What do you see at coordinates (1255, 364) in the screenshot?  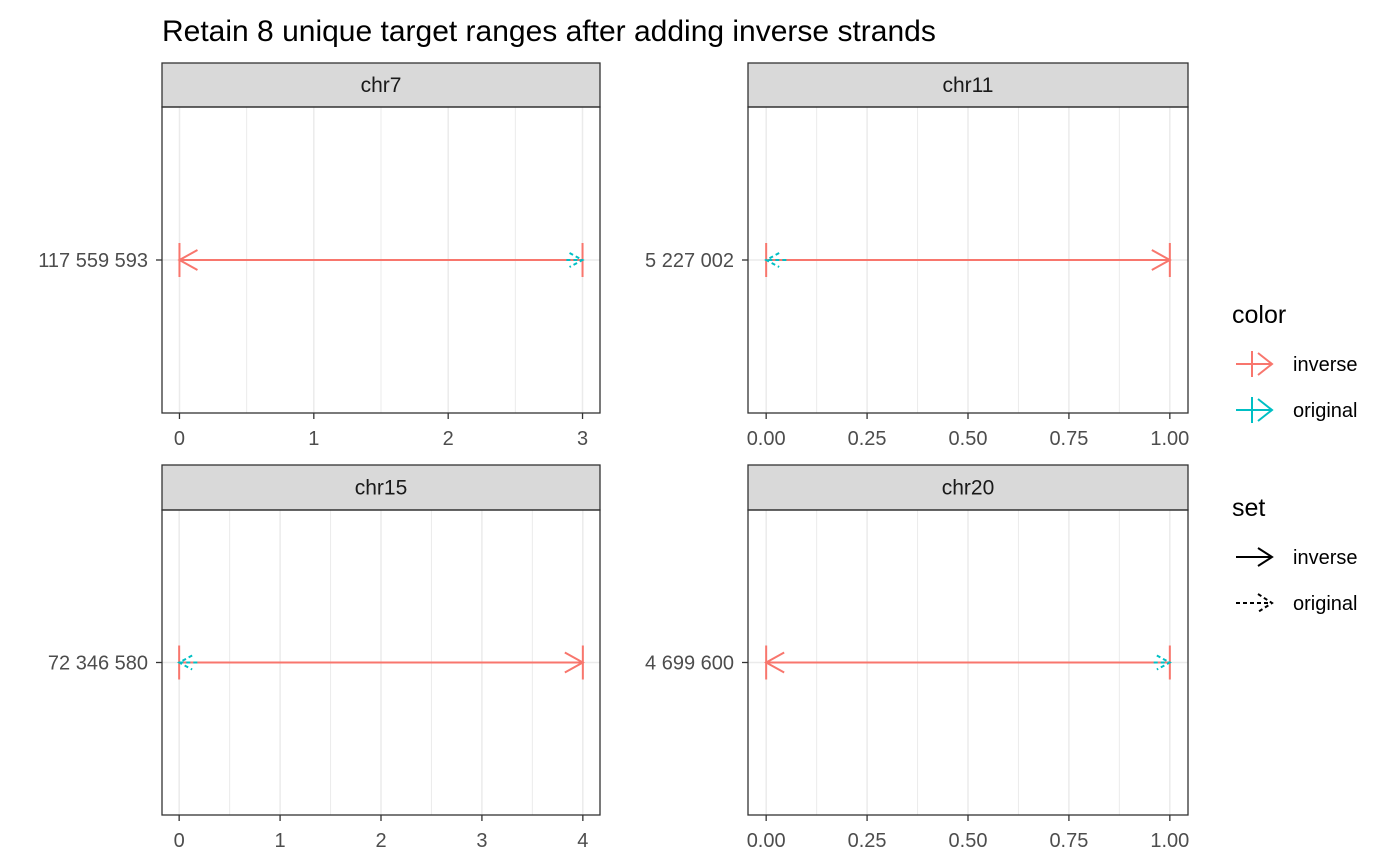 I see `legend-key-color-inverse` at bounding box center [1255, 364].